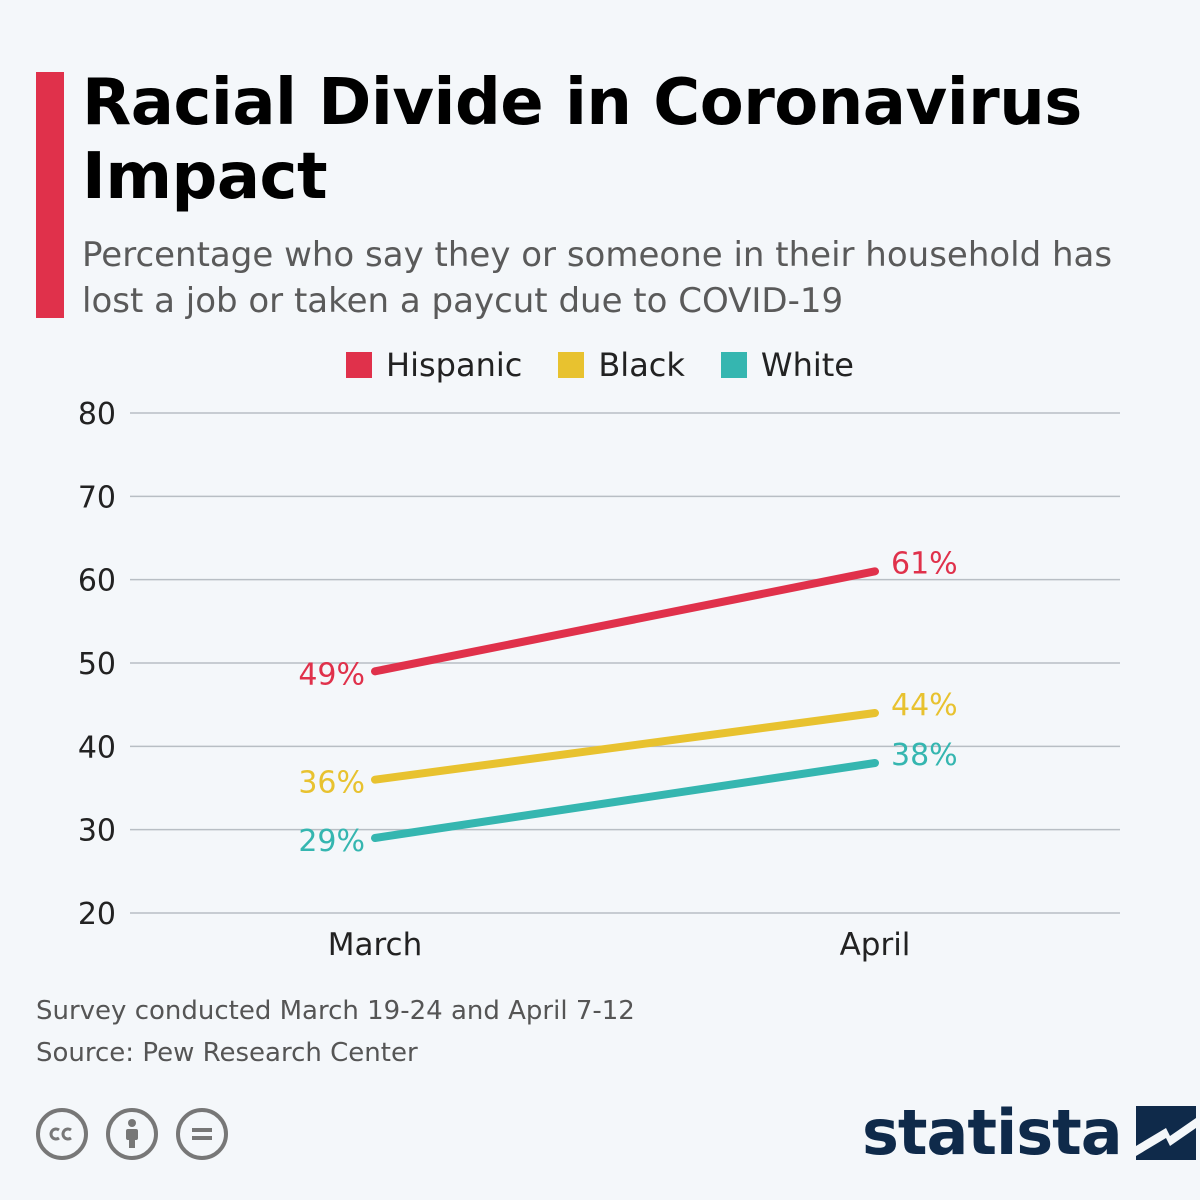  I want to click on no-derivatives-icon, so click(202, 1134).